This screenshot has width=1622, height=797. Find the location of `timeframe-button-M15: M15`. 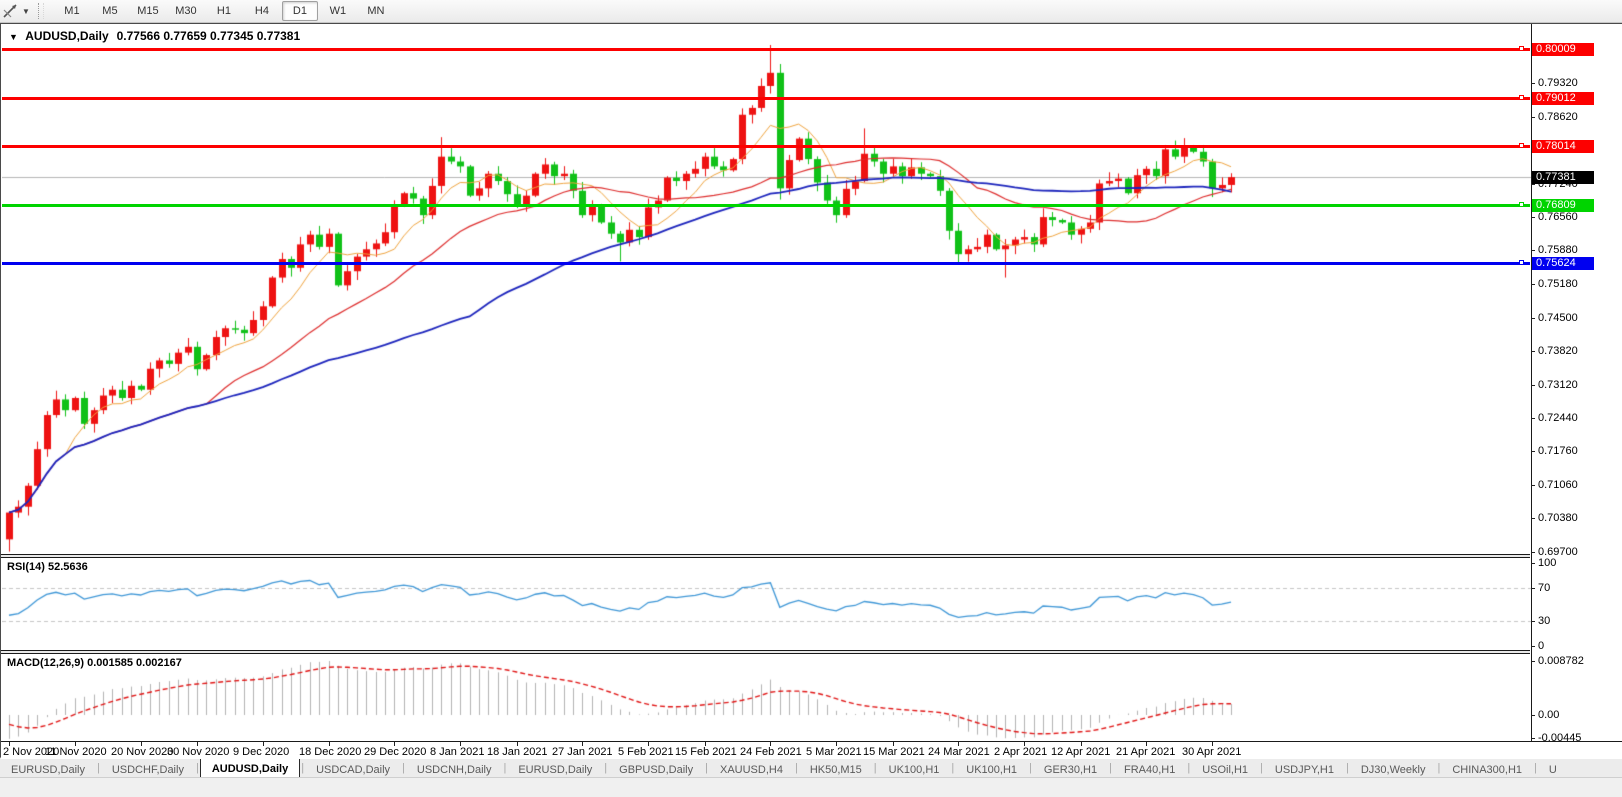

timeframe-button-M15: M15 is located at coordinates (148, 11).